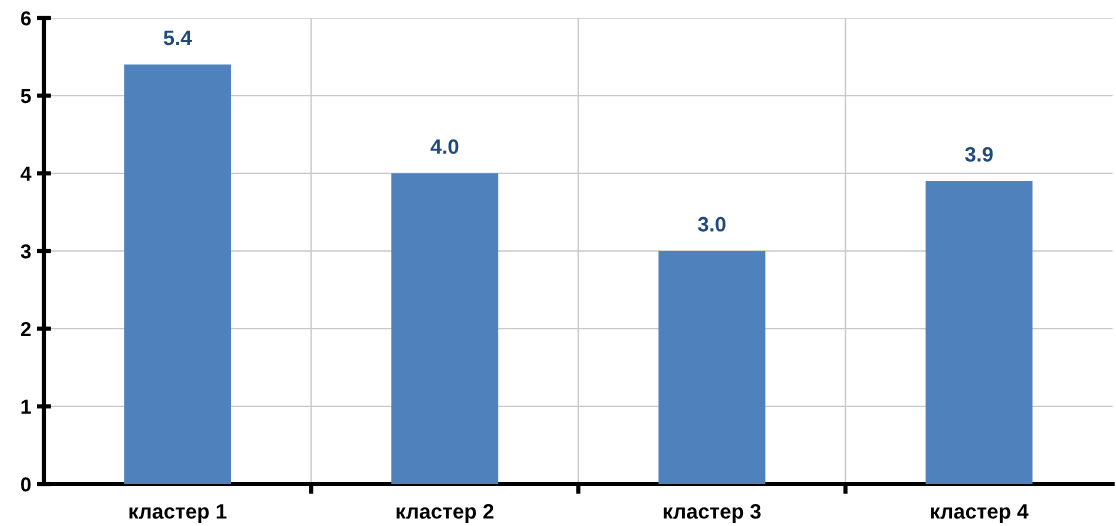 The width and height of the screenshot is (1116, 526). What do you see at coordinates (444, 146) in the screenshot?
I see `data-label: 4.0` at bounding box center [444, 146].